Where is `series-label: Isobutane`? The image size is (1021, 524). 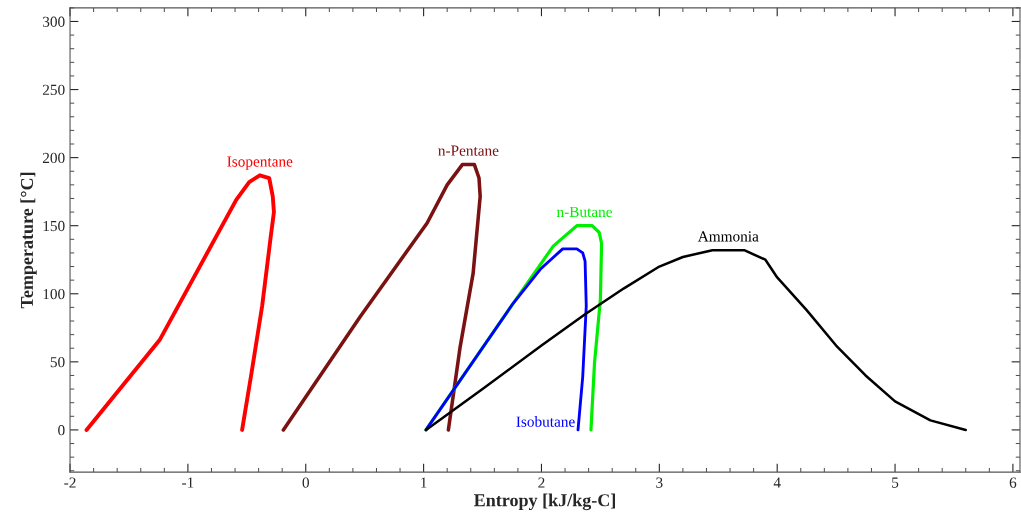 series-label: Isobutane is located at coordinates (545, 421).